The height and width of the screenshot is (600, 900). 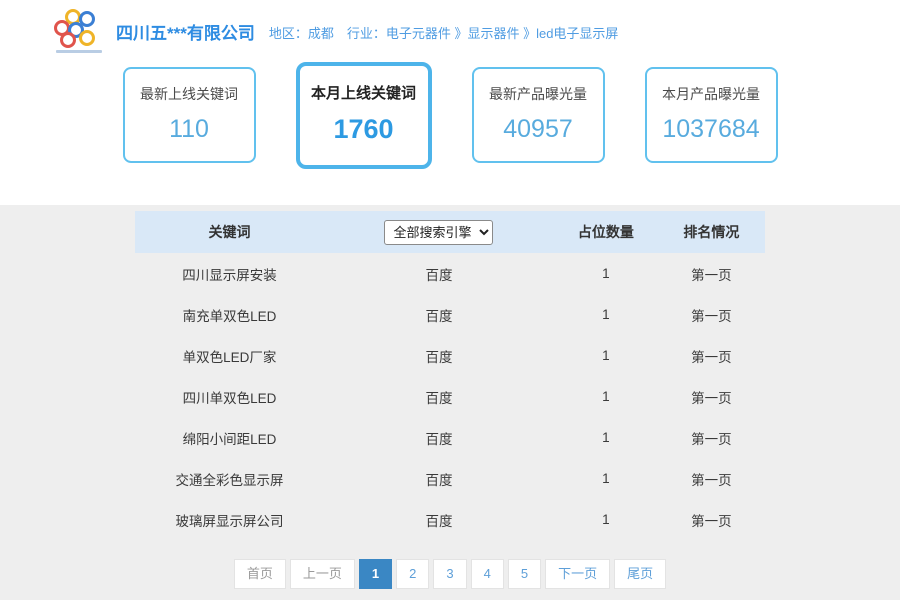 I want to click on pagination: 首页 上一页 1 2 3 4 5 下一页 尾页, so click(x=450, y=574).